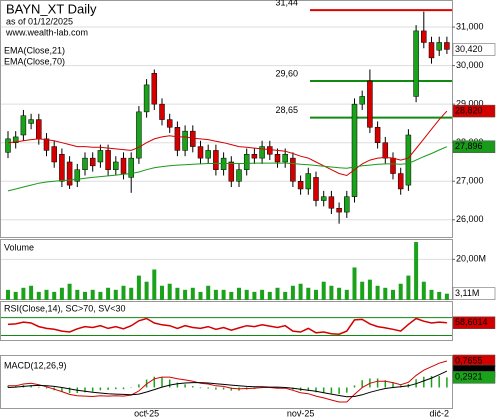 The image size is (496, 420). Describe the element at coordinates (469, 360) in the screenshot. I see `value-tag-label: 0,7655` at that location.